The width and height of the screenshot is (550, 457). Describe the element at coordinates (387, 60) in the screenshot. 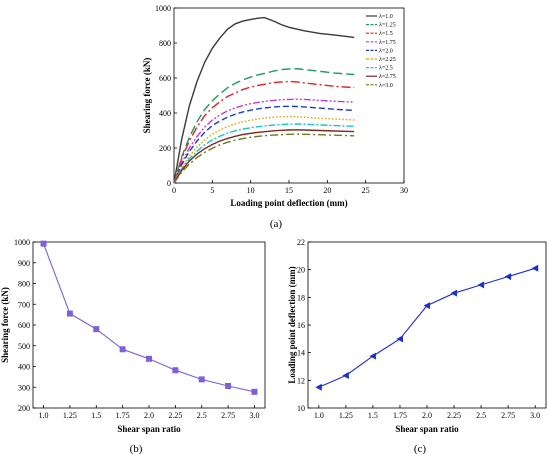

I see `legend-label-5: λ=2.25` at that location.